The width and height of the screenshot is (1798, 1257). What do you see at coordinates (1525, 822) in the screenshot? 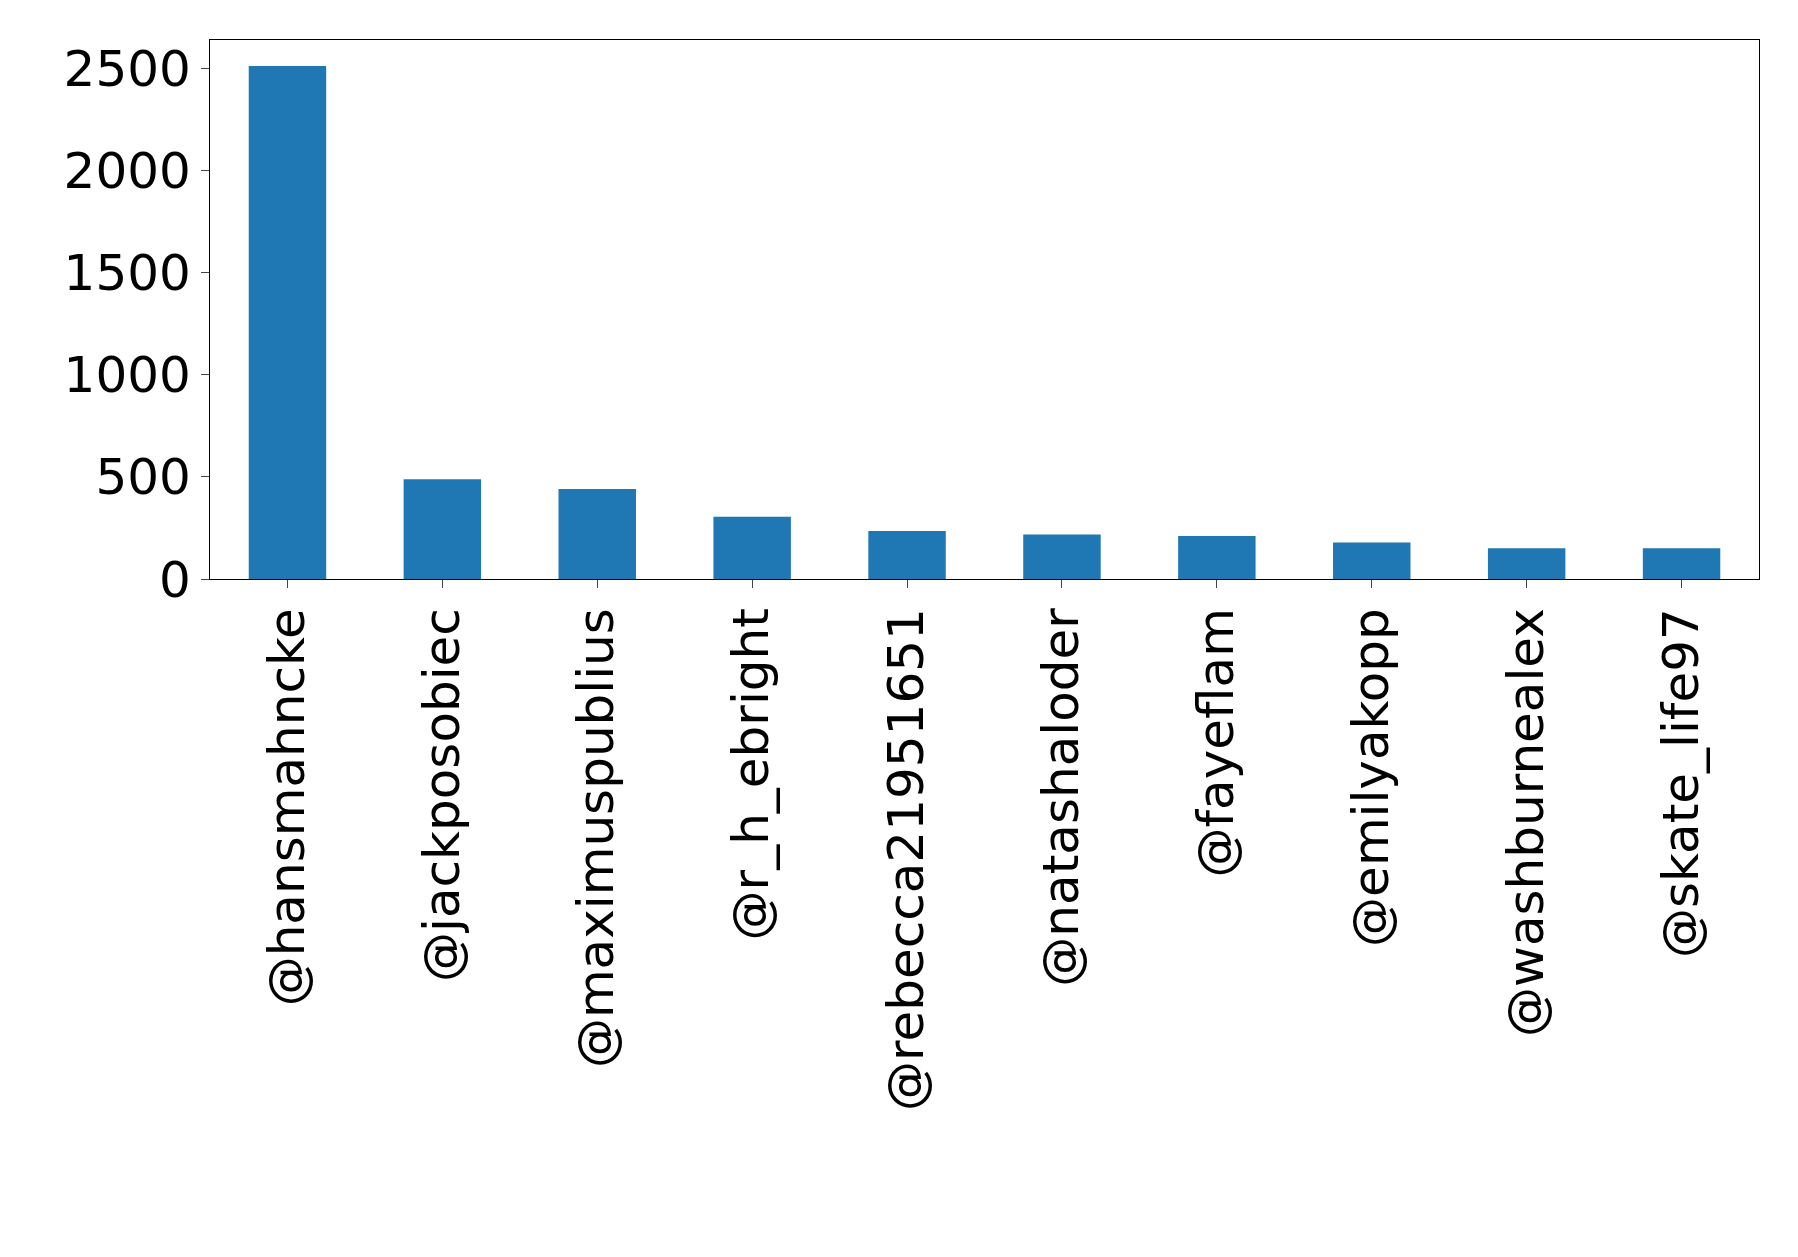
I see `x-tick-label: @washburnealex` at bounding box center [1525, 822].